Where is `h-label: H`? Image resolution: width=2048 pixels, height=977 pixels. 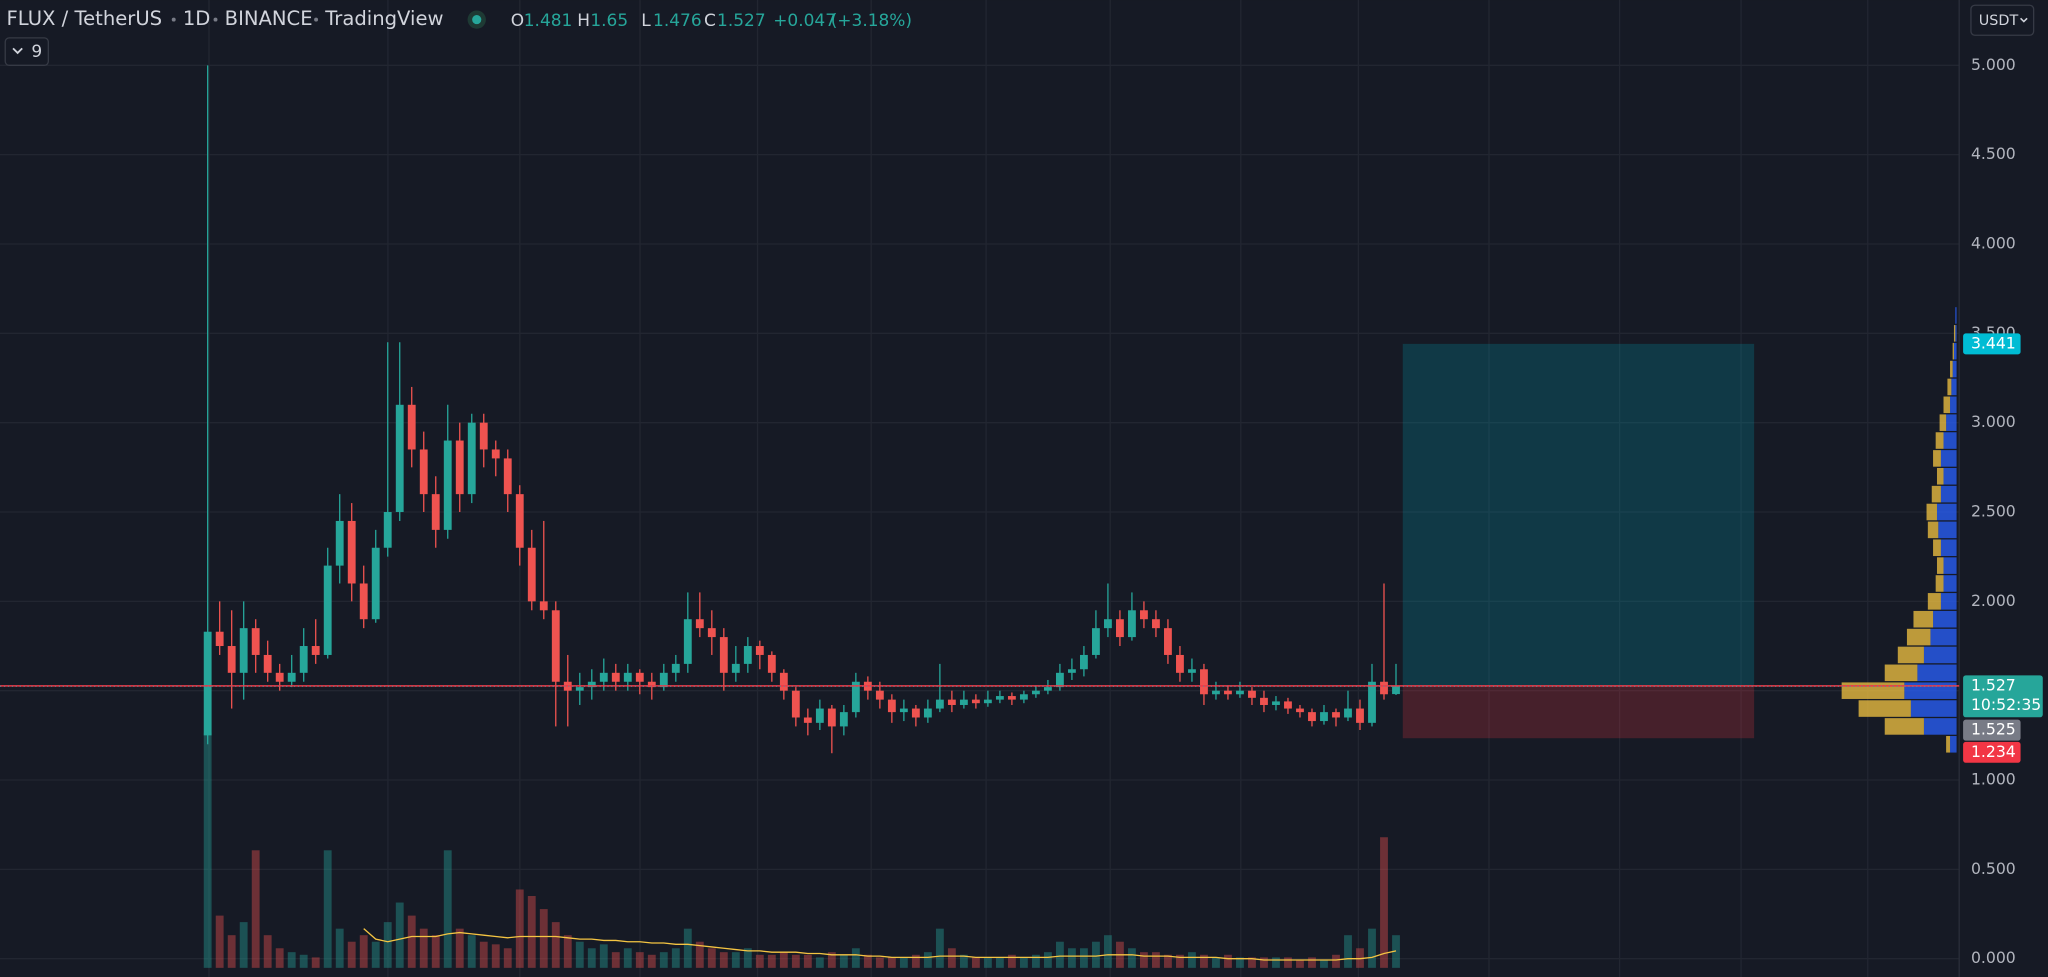 h-label: H is located at coordinates (583, 21).